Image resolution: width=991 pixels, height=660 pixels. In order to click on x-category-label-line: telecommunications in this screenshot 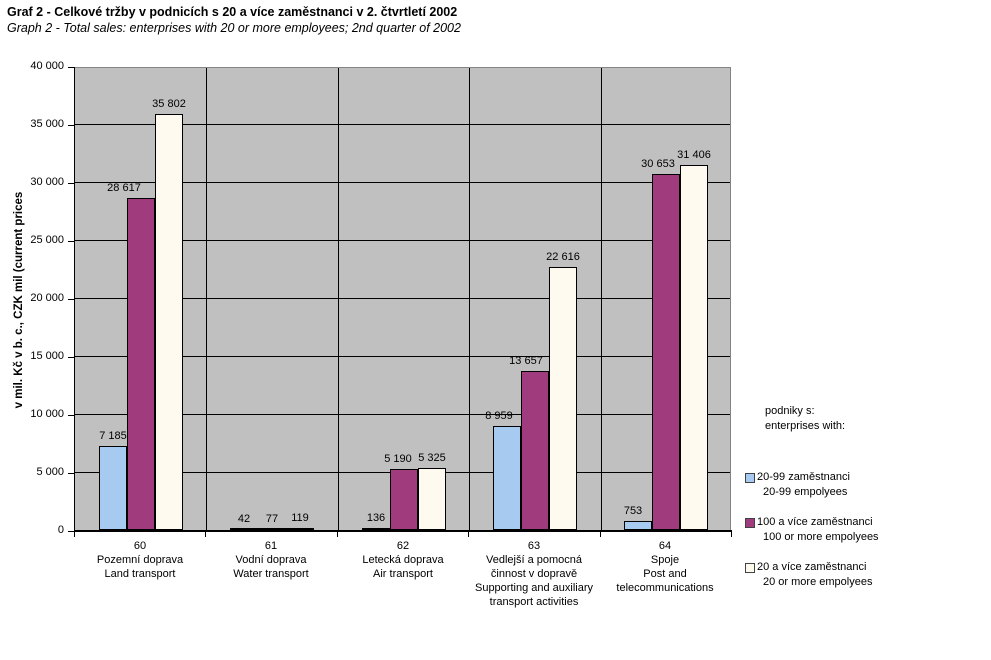, I will do `click(665, 588)`.